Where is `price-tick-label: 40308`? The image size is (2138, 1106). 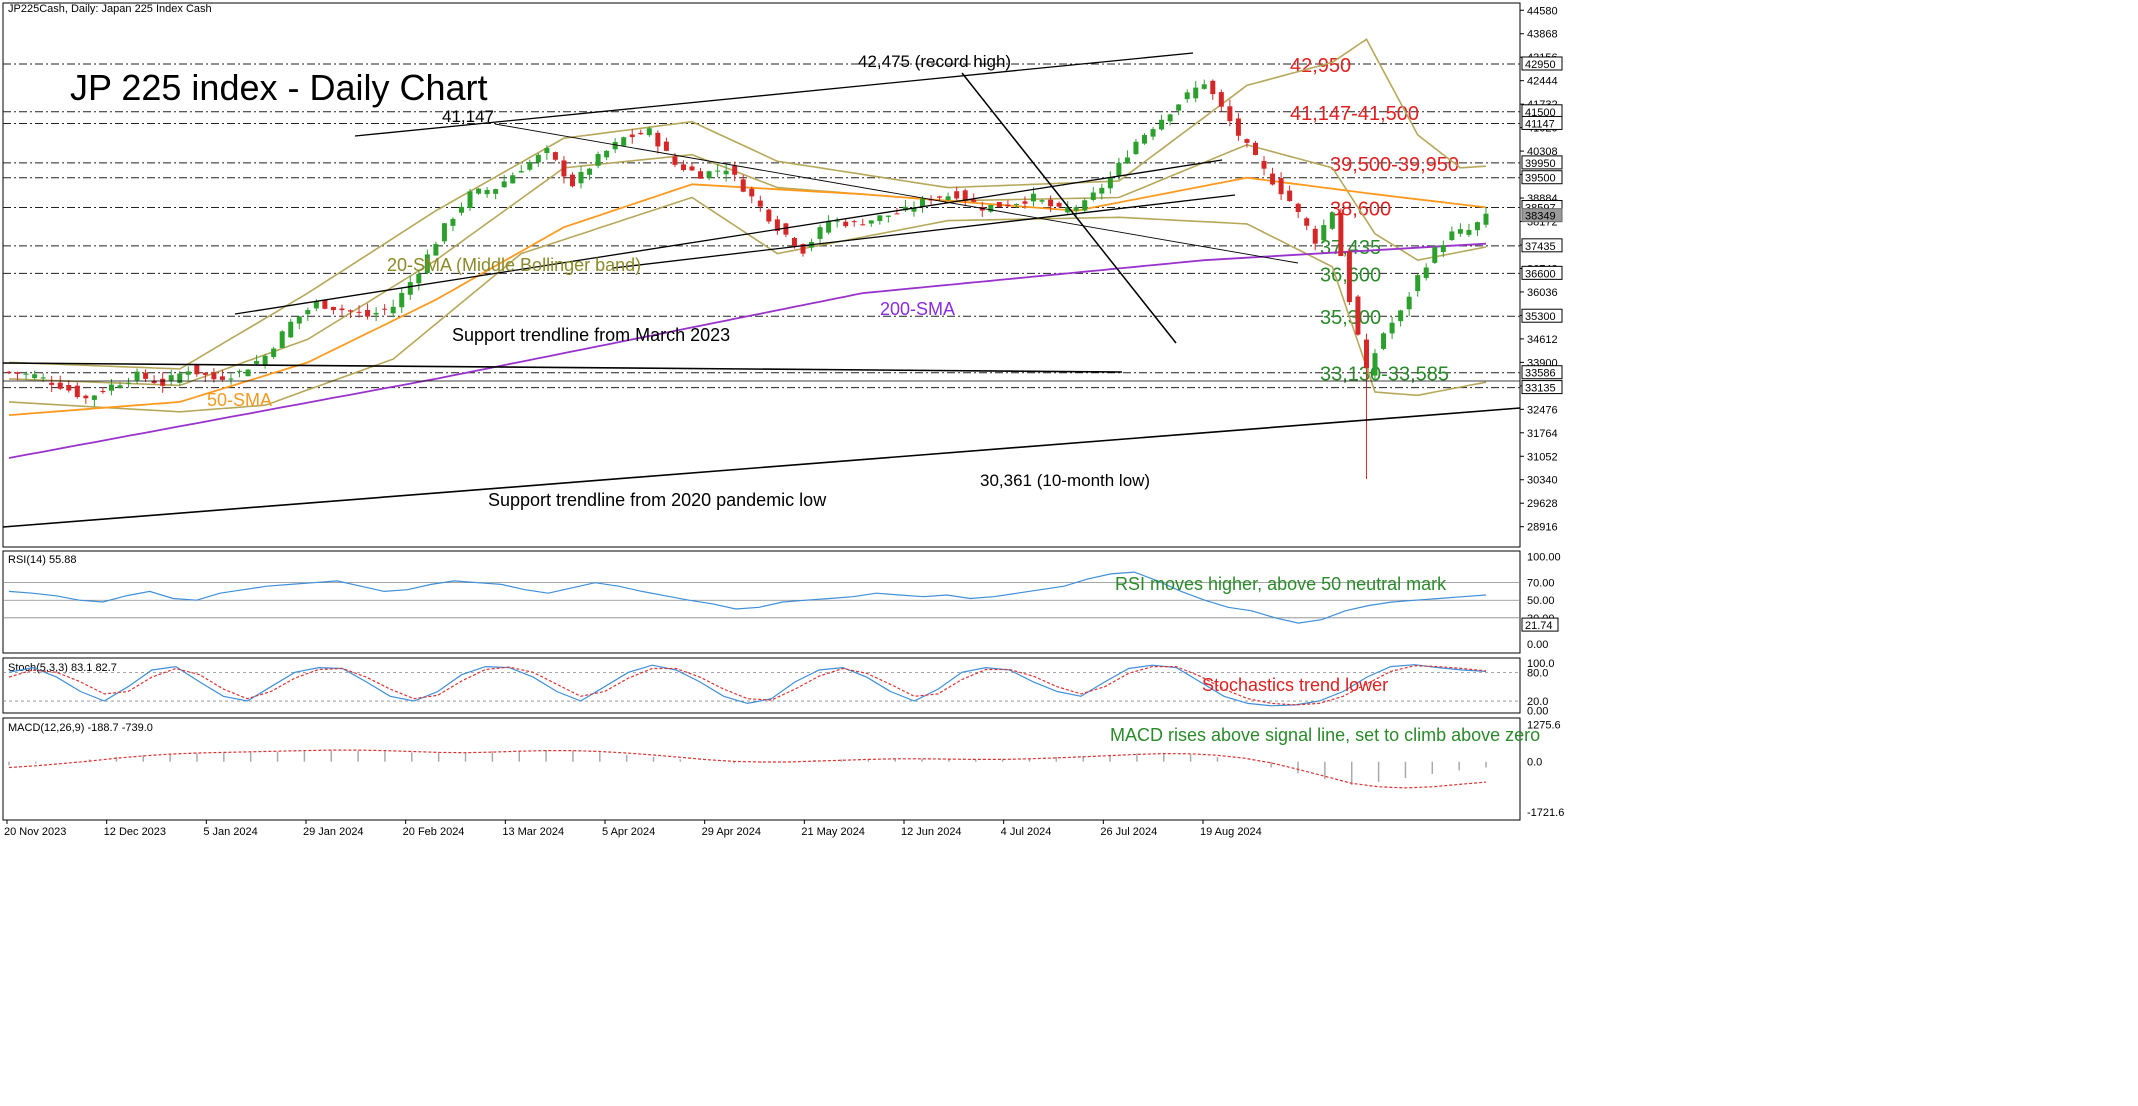
price-tick-label: 40308 is located at coordinates (1542, 152).